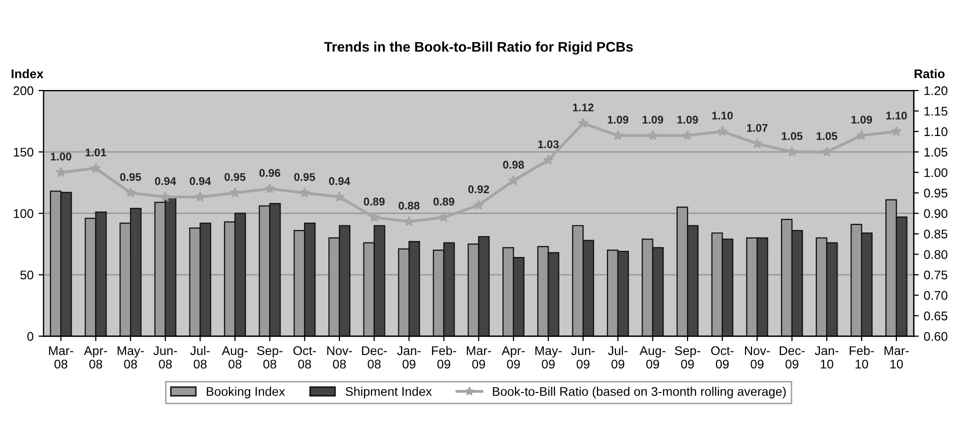  Describe the element at coordinates (936, 234) in the screenshot. I see `y2-tick-label: 0.85` at that location.